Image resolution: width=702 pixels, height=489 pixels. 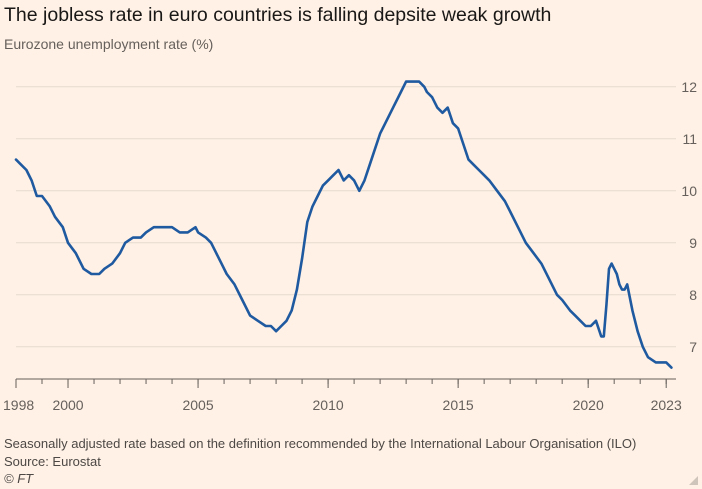 What do you see at coordinates (689, 87) in the screenshot?
I see `y-tick-label: 12` at bounding box center [689, 87].